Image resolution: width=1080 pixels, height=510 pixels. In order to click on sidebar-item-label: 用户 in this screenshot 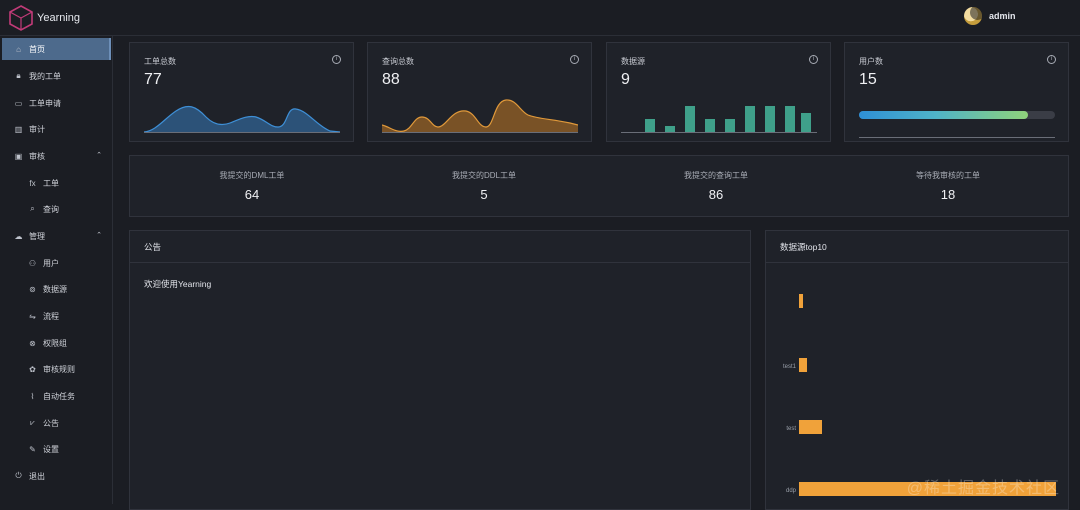, I will do `click(51, 263)`.